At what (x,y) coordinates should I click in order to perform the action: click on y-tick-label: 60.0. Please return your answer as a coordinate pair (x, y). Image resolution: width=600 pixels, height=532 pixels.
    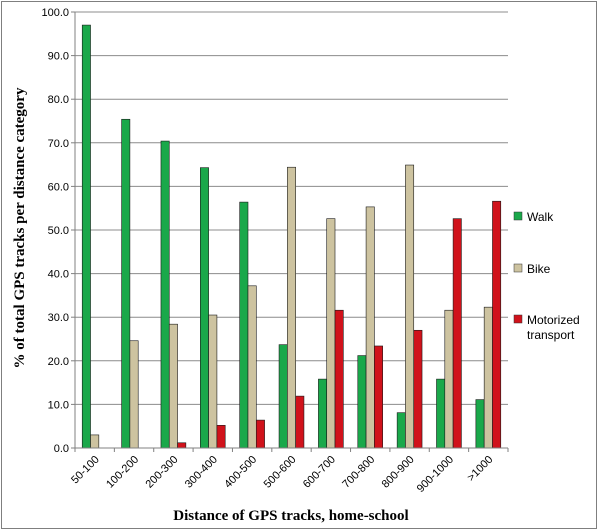
    Looking at the image, I should click on (58, 187).